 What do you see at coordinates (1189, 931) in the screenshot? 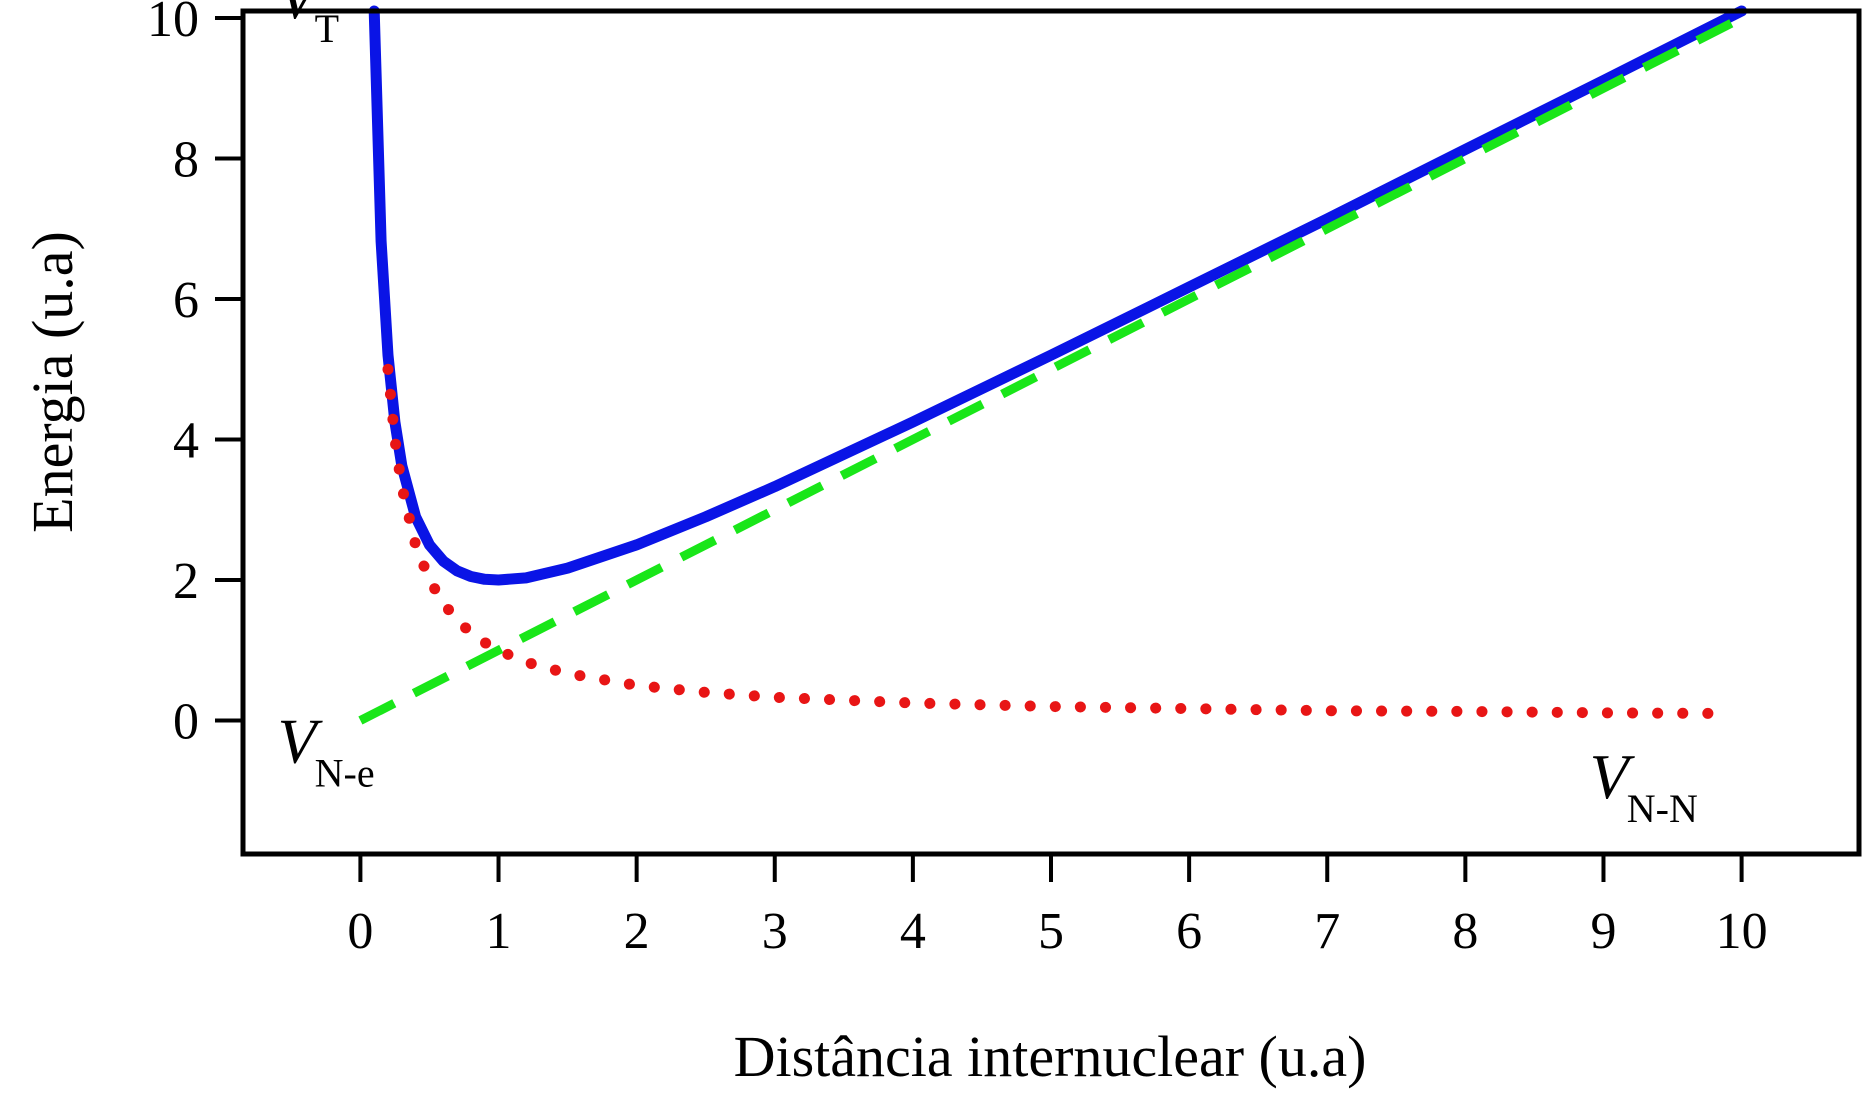
I see `x-tick-label: 6` at bounding box center [1189, 931].